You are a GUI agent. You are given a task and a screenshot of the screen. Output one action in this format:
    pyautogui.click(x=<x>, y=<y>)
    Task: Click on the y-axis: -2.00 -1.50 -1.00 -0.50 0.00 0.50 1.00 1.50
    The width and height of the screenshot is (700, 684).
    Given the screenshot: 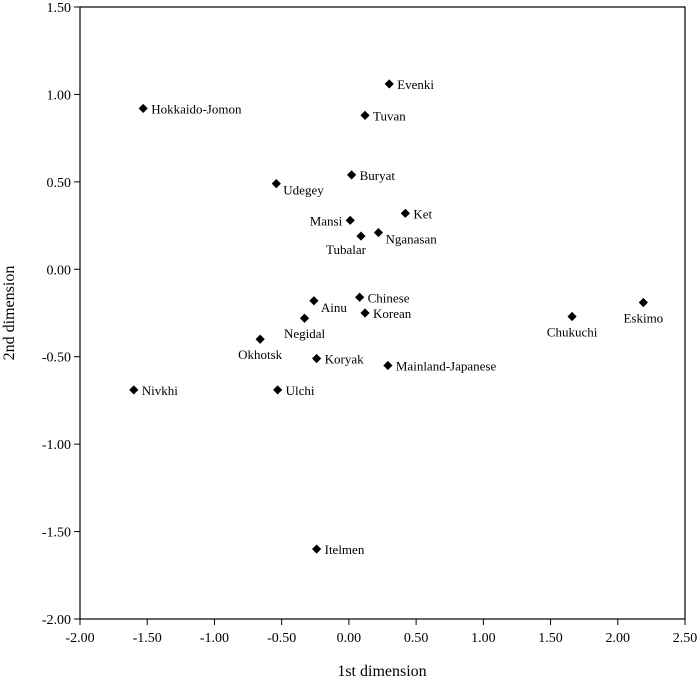 What is the action you would take?
    pyautogui.click(x=61, y=314)
    